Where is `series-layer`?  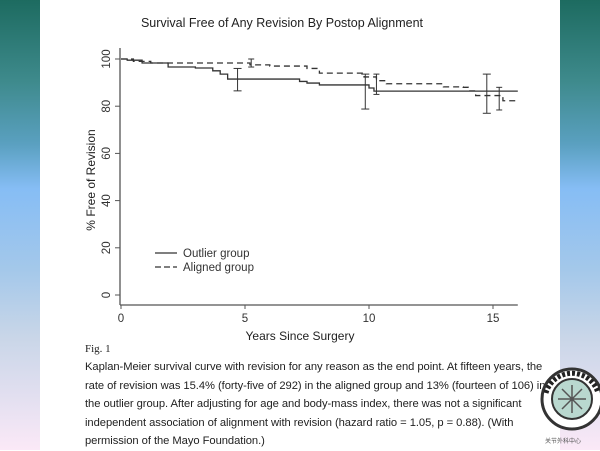
series-layer is located at coordinates (319, 86).